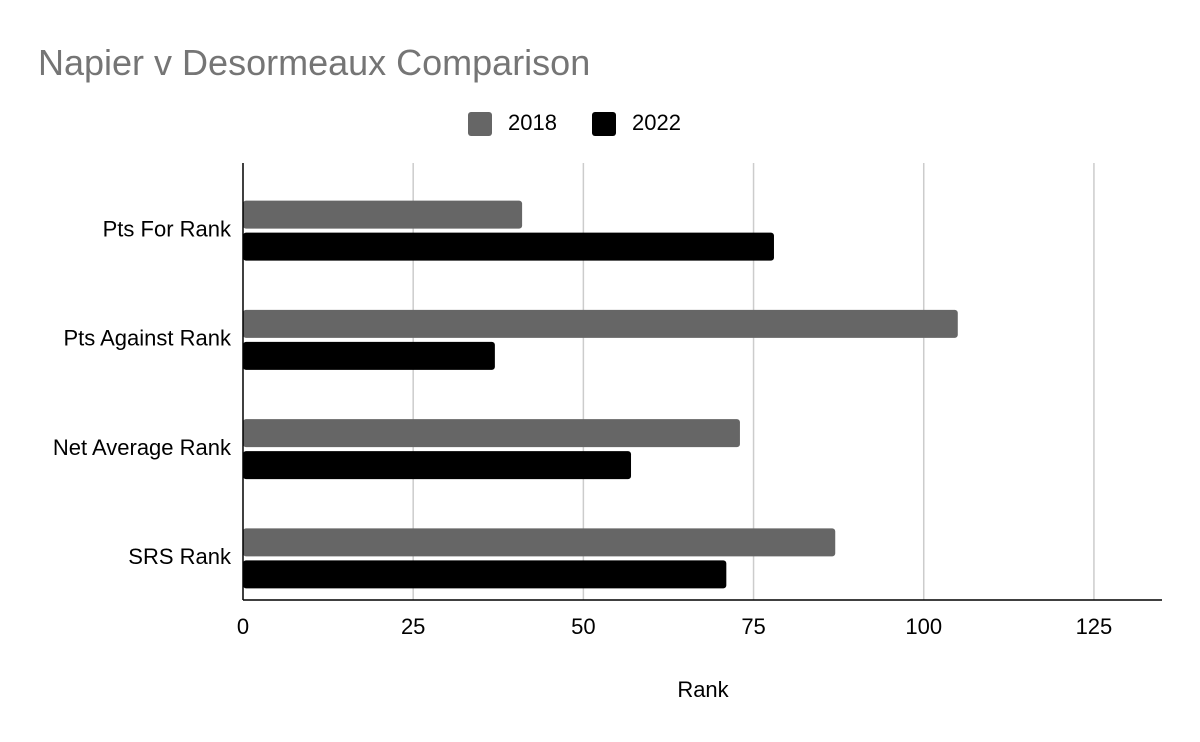  Describe the element at coordinates (656, 122) in the screenshot. I see `legend-label: 2022` at that location.